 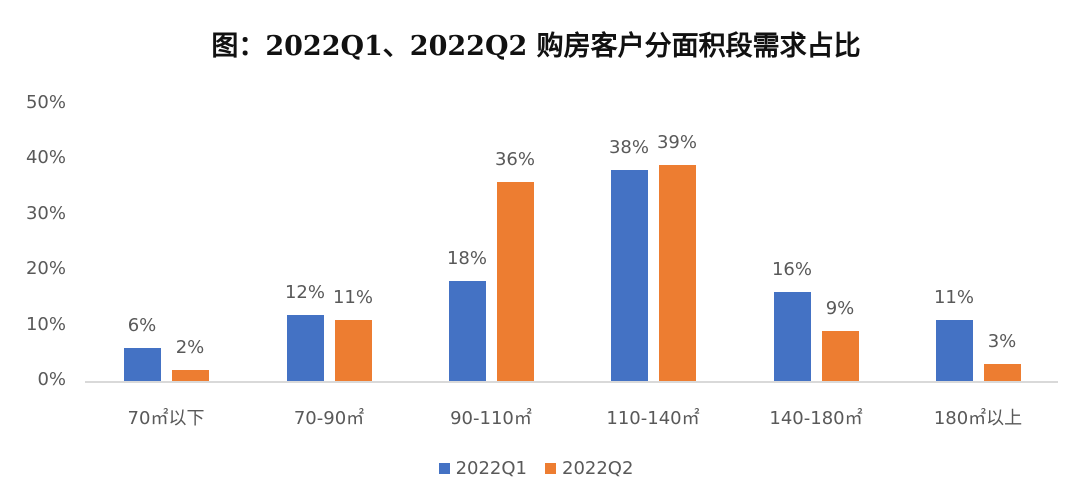 What do you see at coordinates (550, 468) in the screenshot?
I see `legend-swatch-q2` at bounding box center [550, 468].